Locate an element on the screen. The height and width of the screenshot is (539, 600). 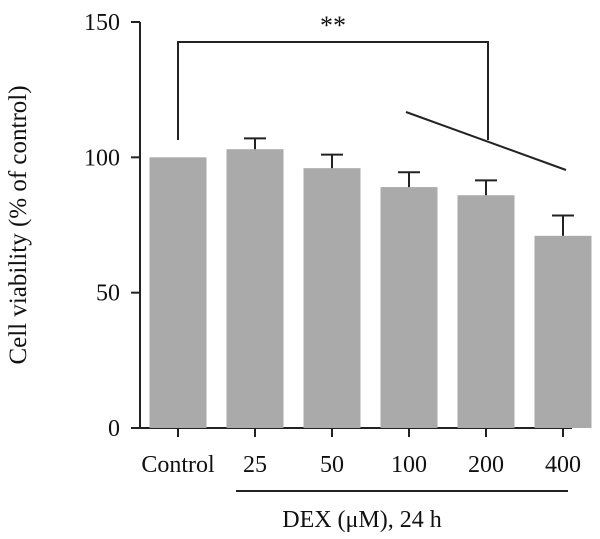
x-group-label: DEX (μM), 24 h is located at coordinates (362, 520).